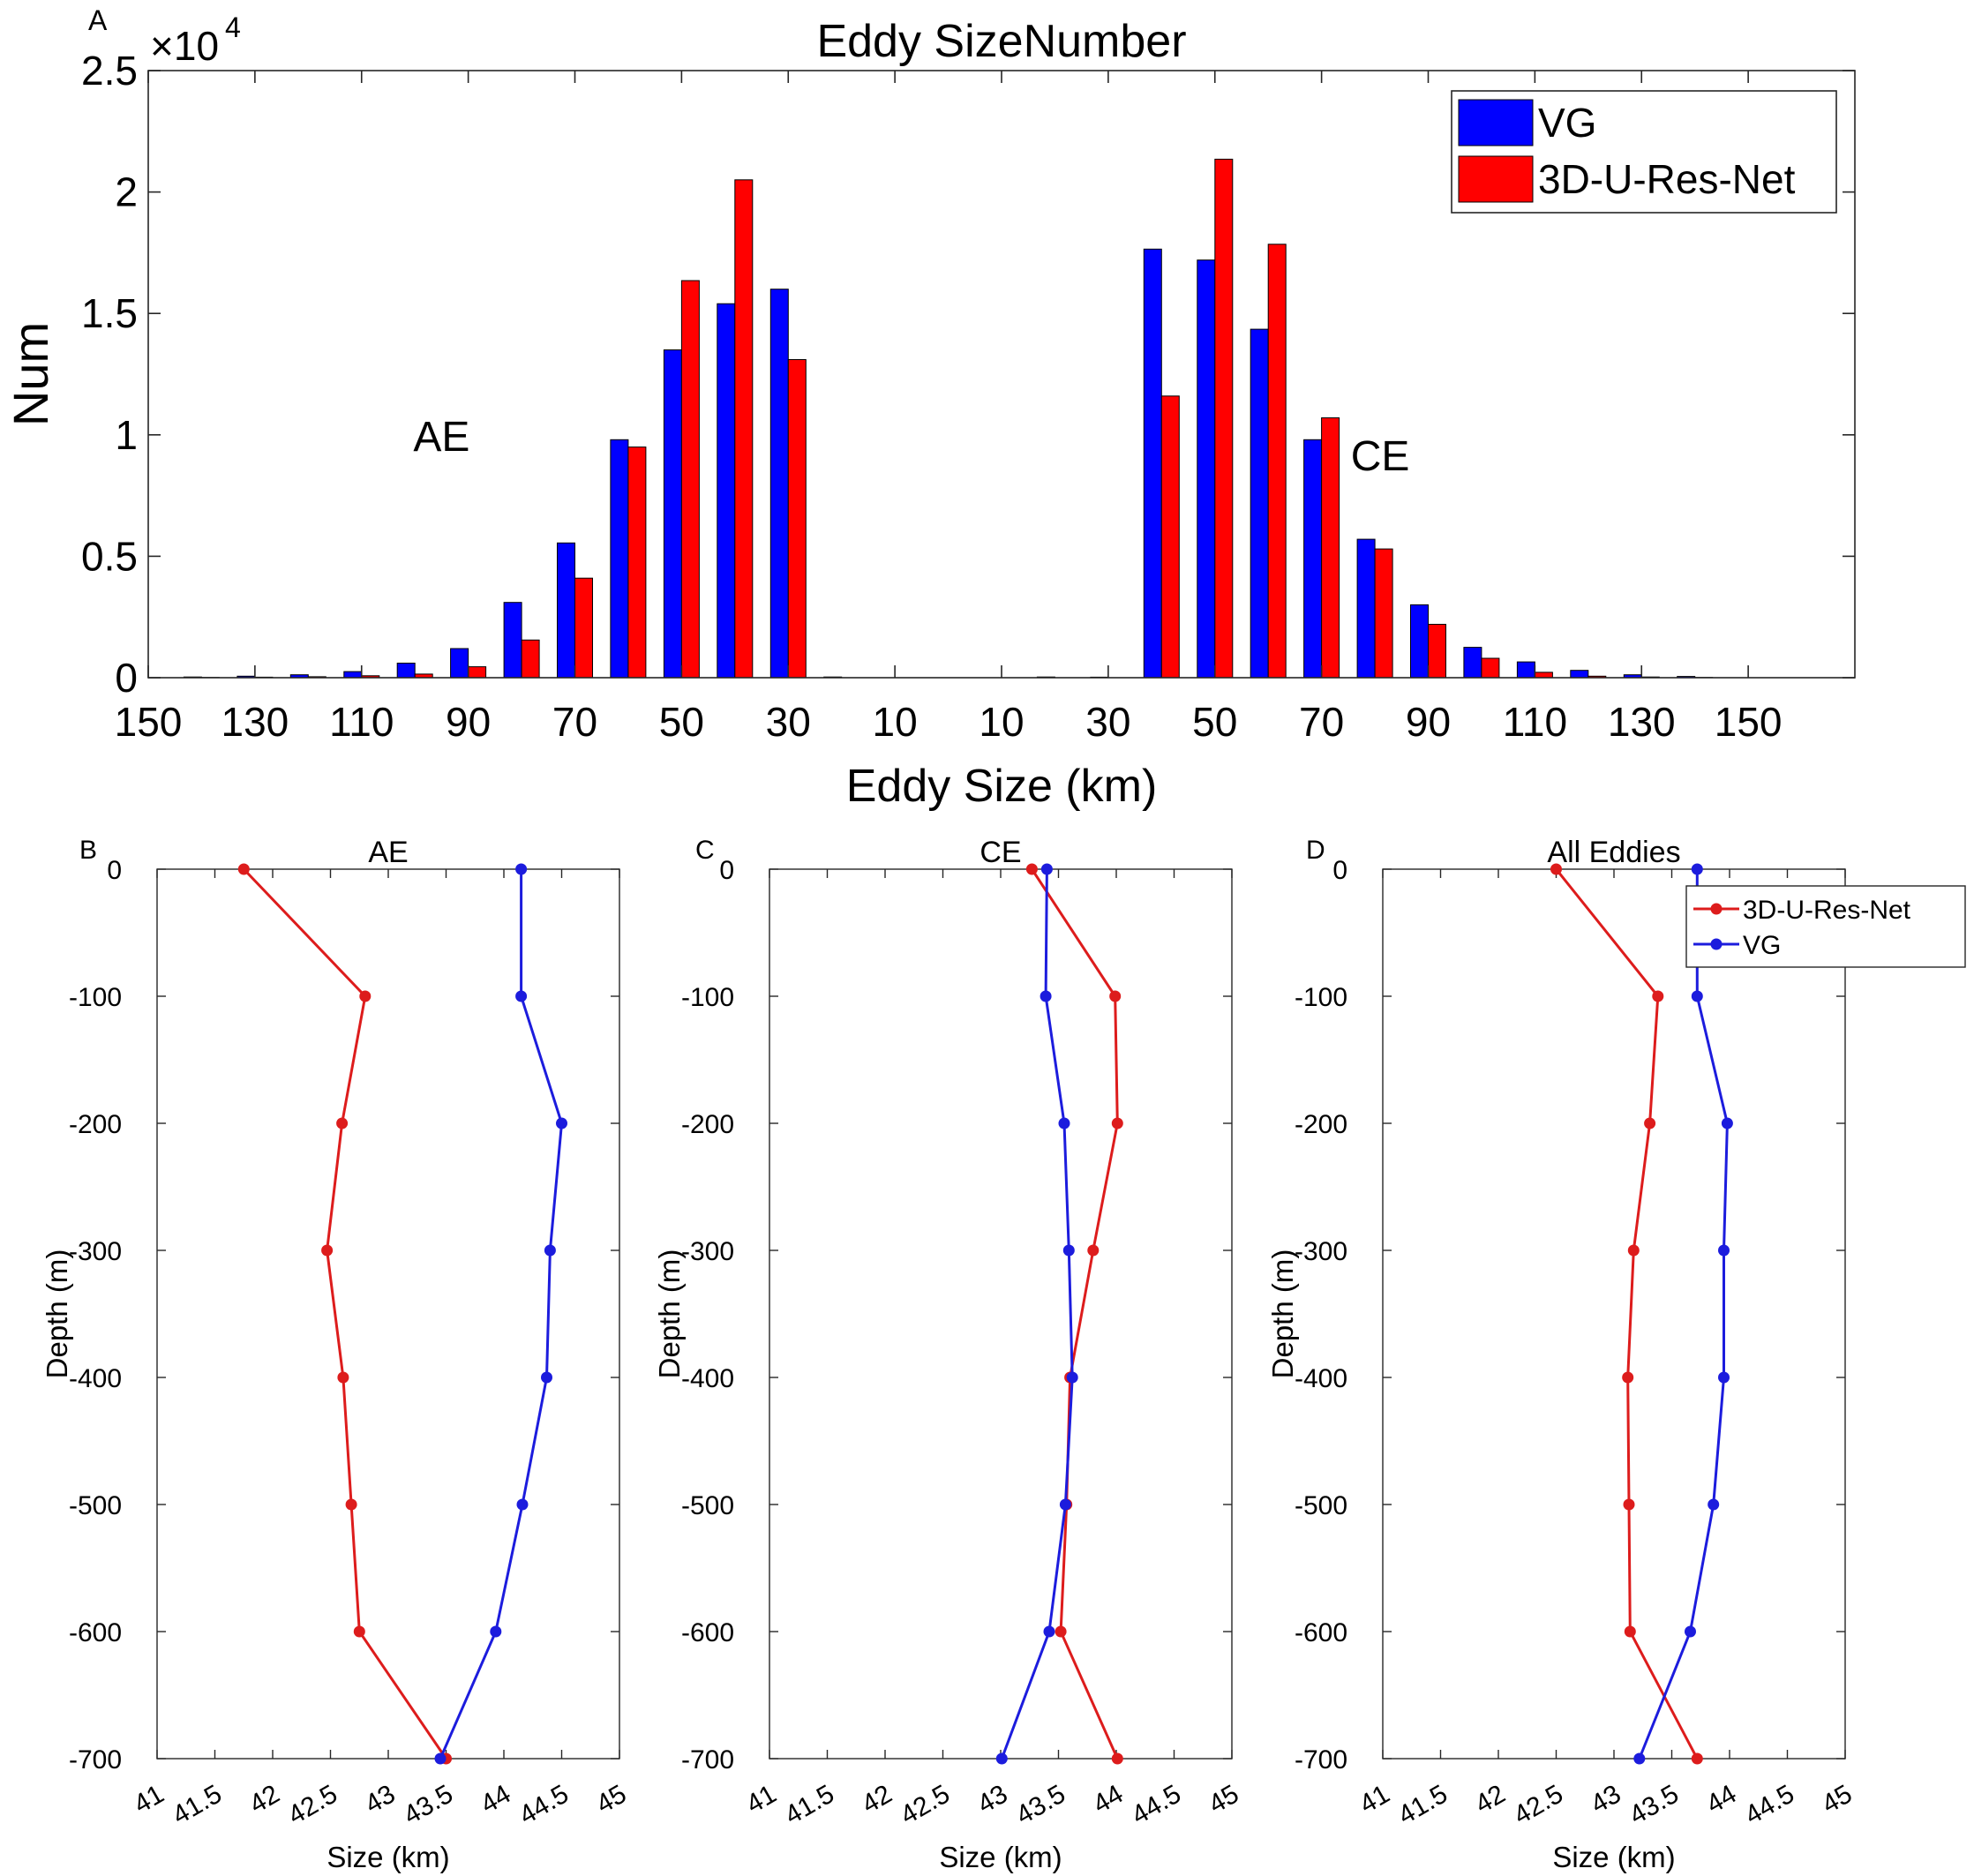 This screenshot has width=1974, height=1876. What do you see at coordinates (30, 374) in the screenshot?
I see `panel-a-ylabel: Num` at bounding box center [30, 374].